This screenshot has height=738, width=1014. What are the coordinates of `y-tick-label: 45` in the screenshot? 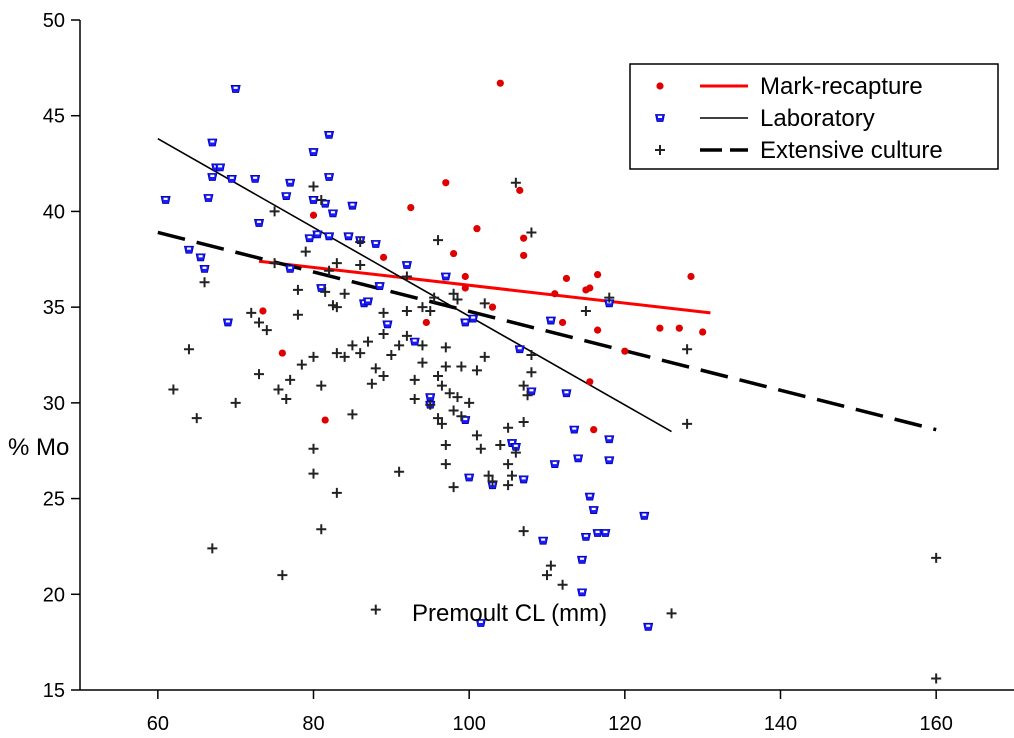 It's located at (54, 117).